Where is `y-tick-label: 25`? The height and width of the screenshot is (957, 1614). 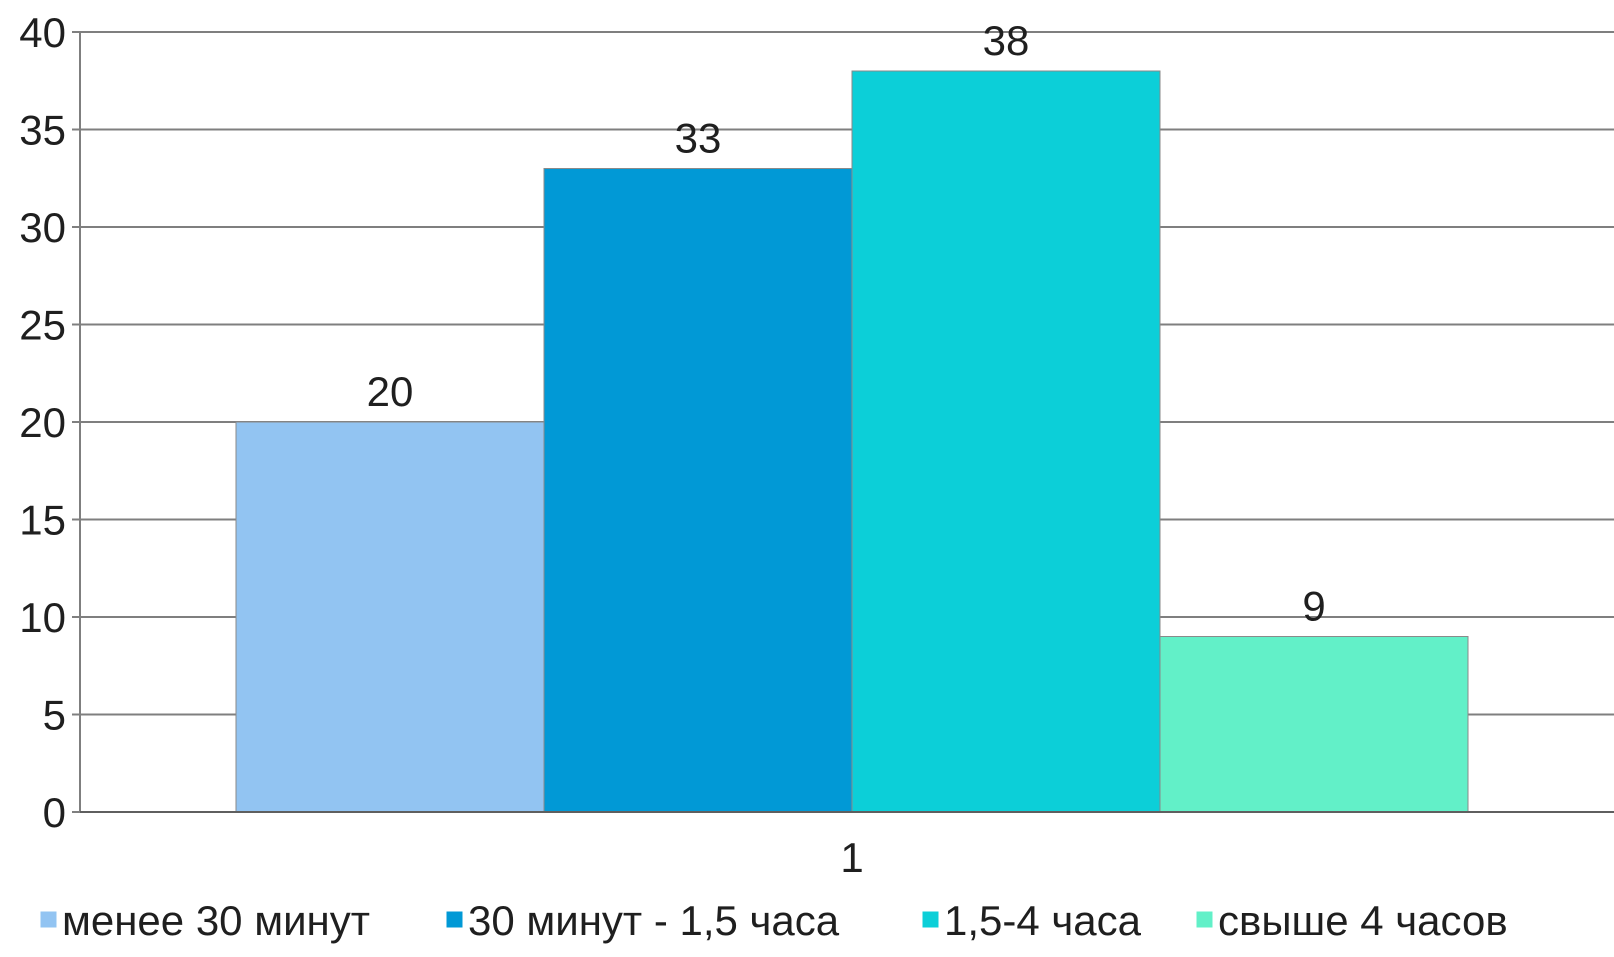
y-tick-label: 25 is located at coordinates (42, 325).